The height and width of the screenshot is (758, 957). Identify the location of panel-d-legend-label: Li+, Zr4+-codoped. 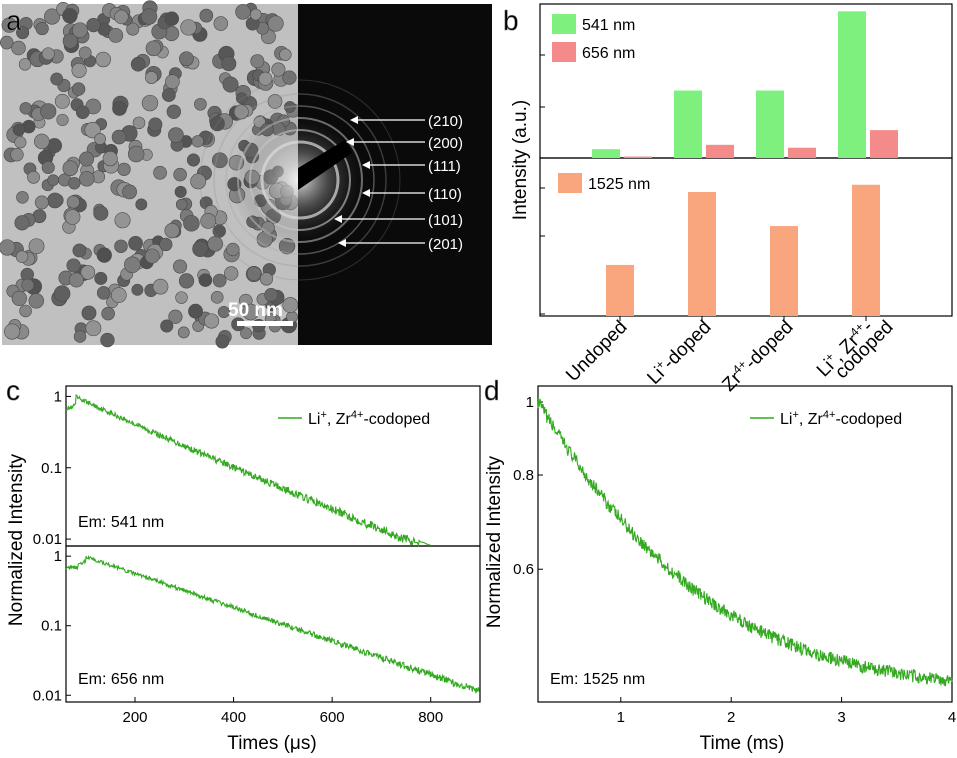
(841, 418).